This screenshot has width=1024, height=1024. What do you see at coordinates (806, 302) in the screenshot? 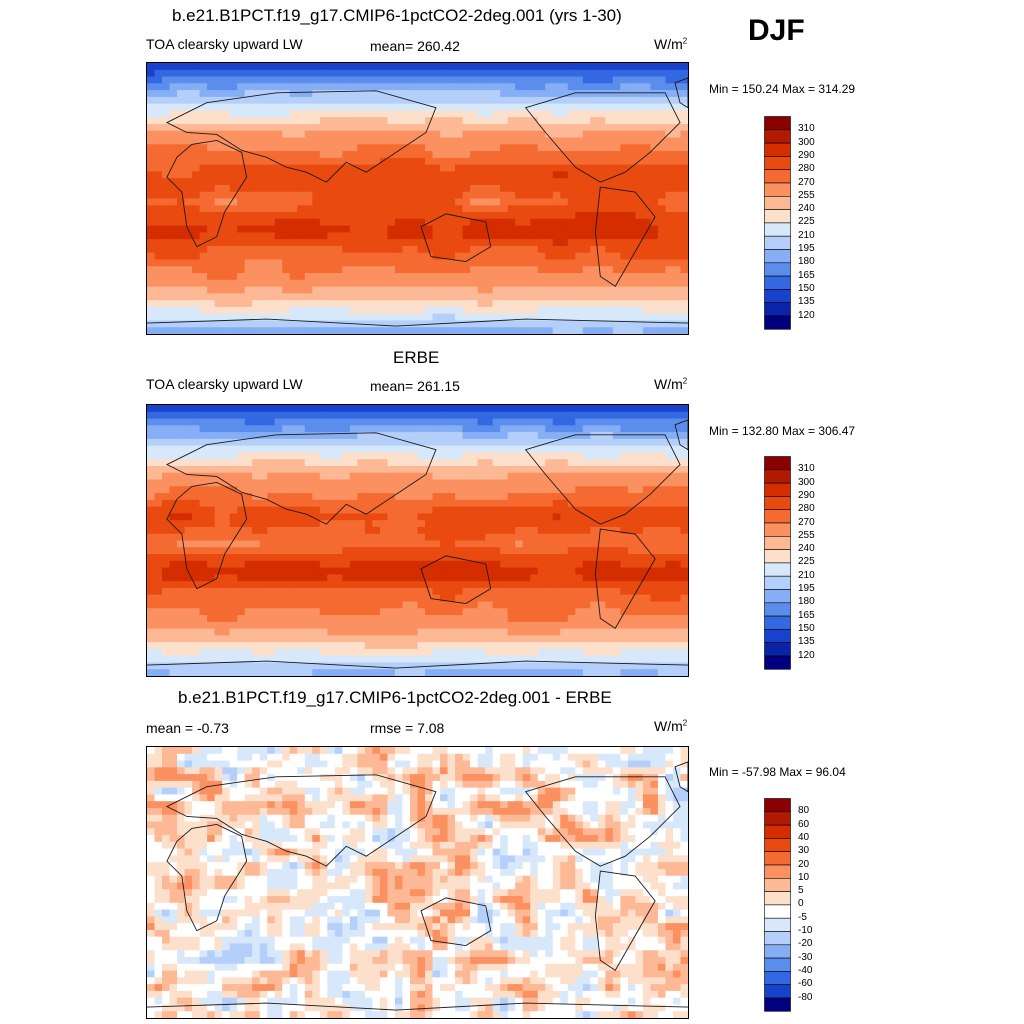
I see `colorbar-label: 135` at bounding box center [806, 302].